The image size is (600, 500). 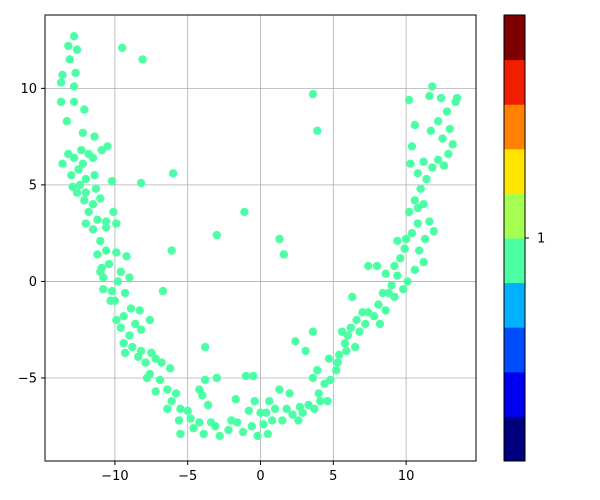 What do you see at coordinates (333, 476) in the screenshot?
I see `x-tick-label: 5` at bounding box center [333, 476].